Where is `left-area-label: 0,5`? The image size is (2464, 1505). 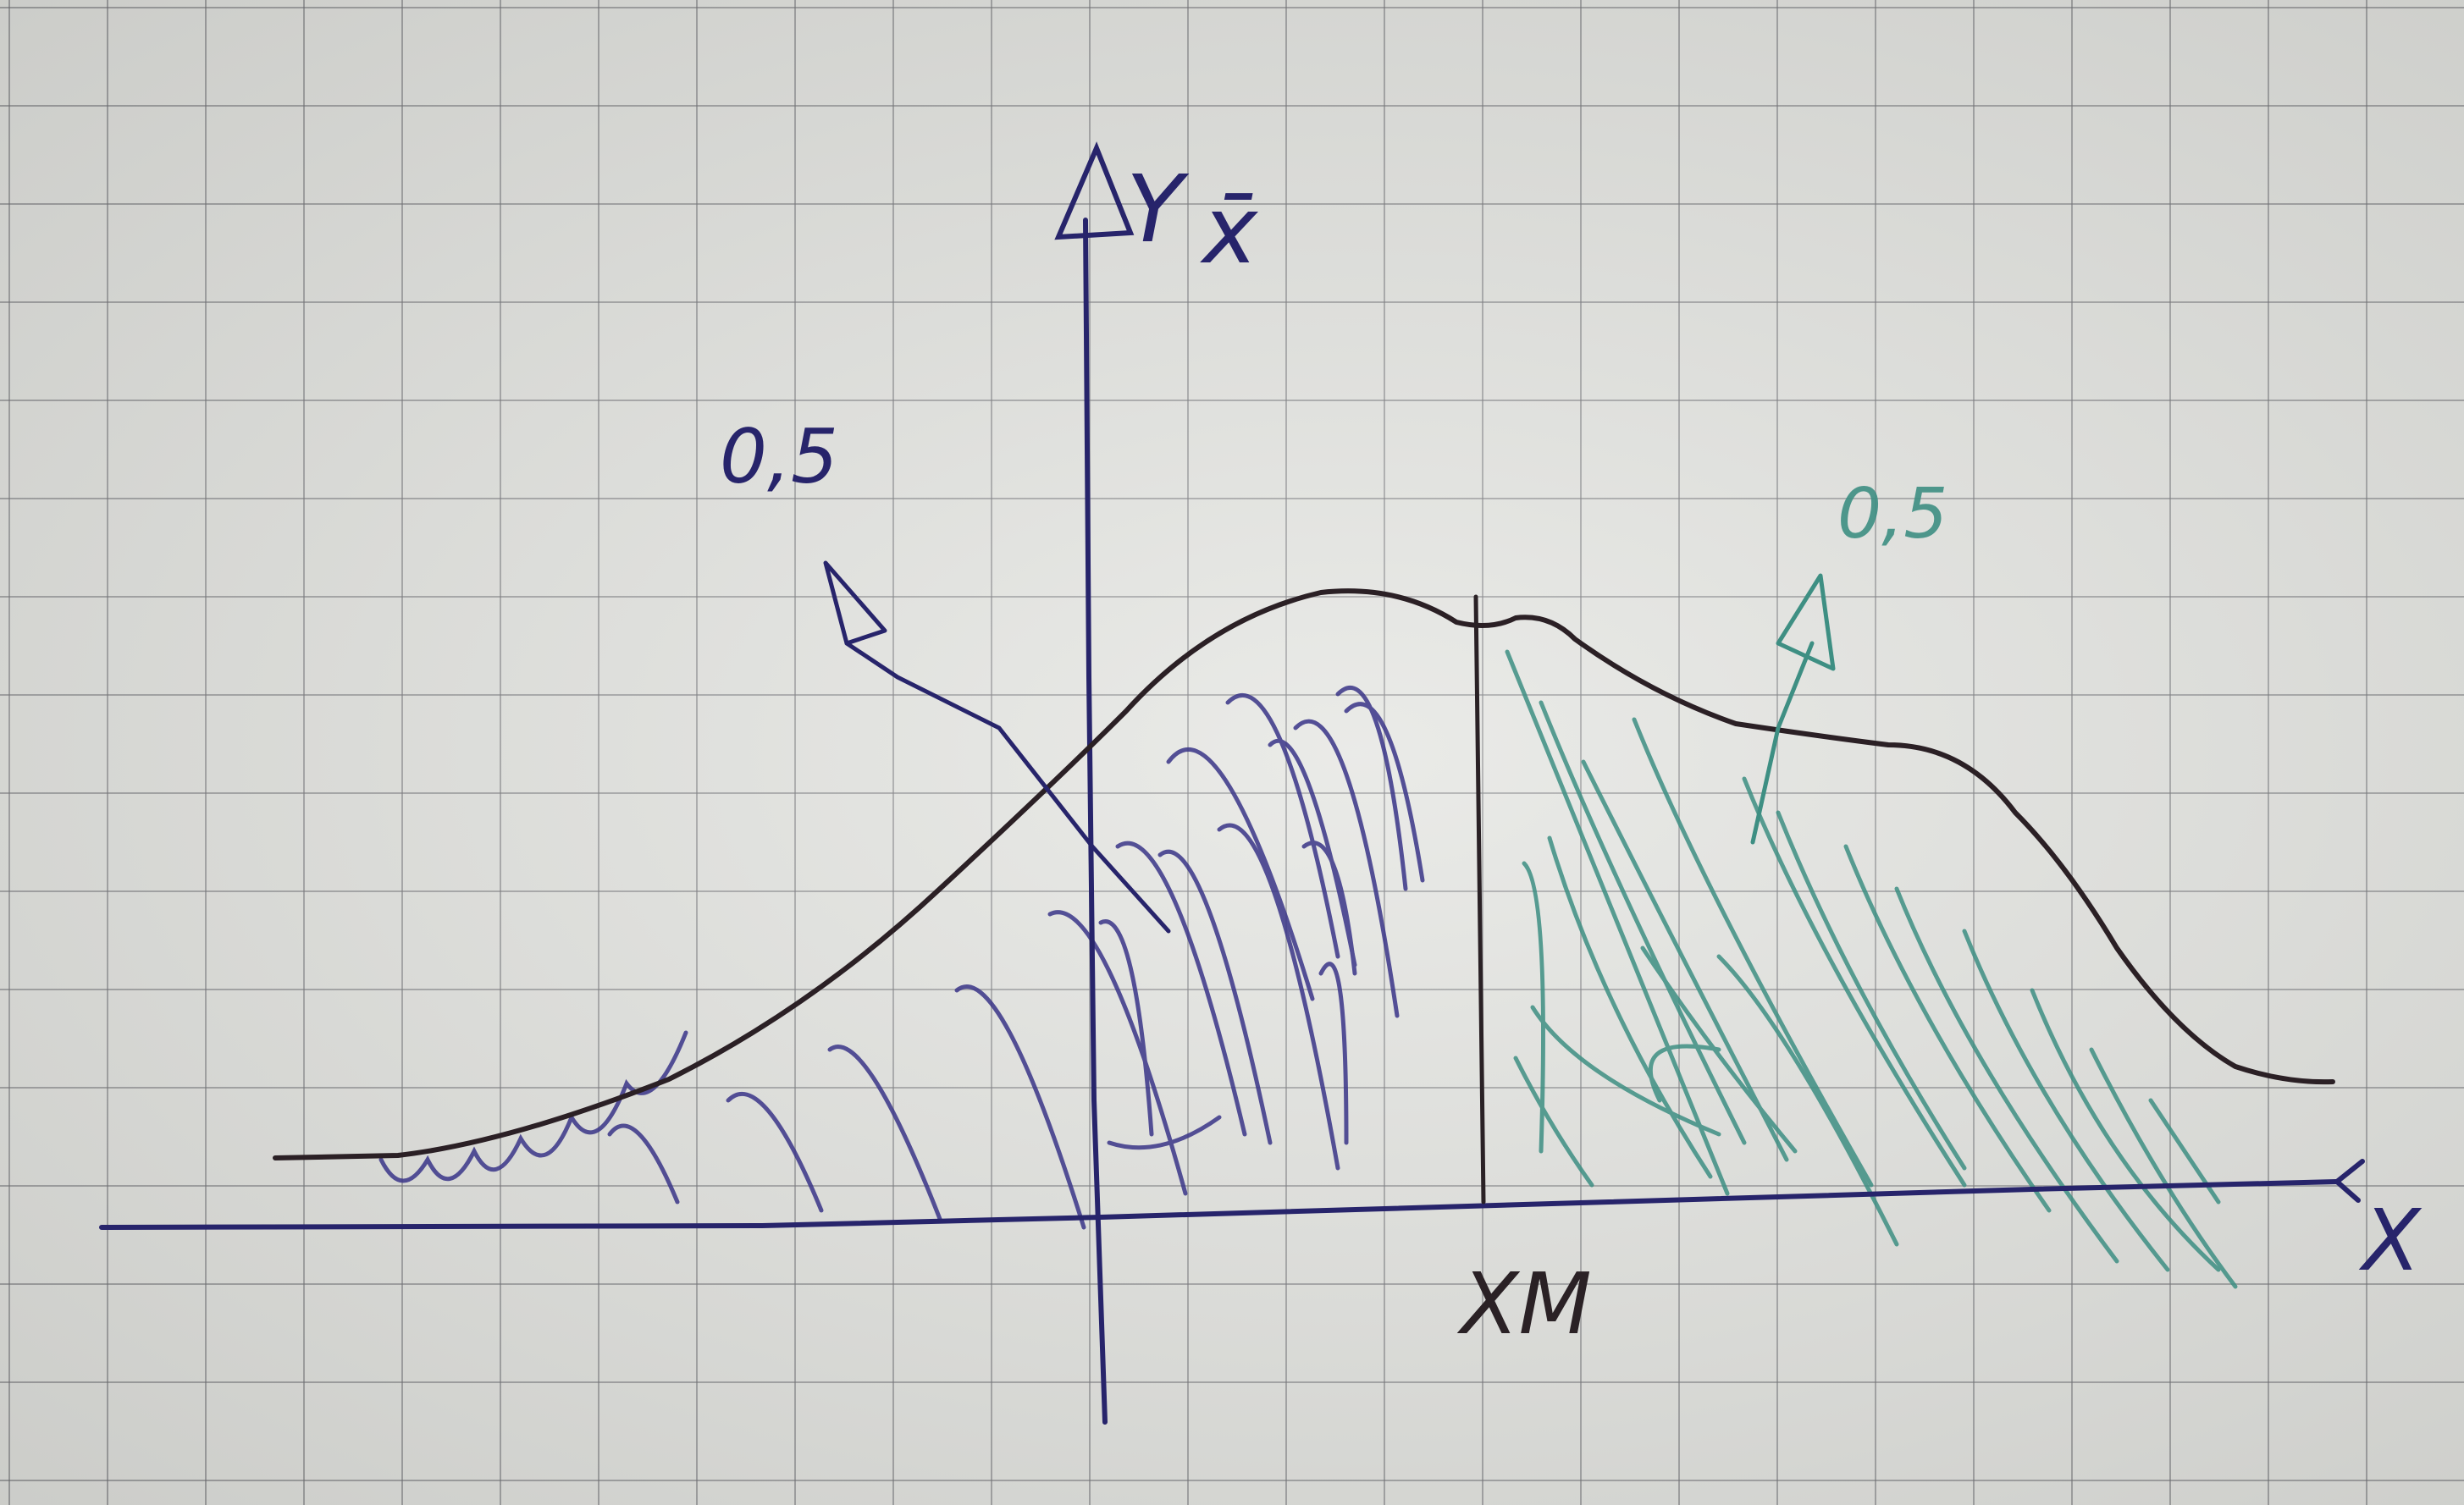 left-area-label: 0,5 is located at coordinates (779, 456).